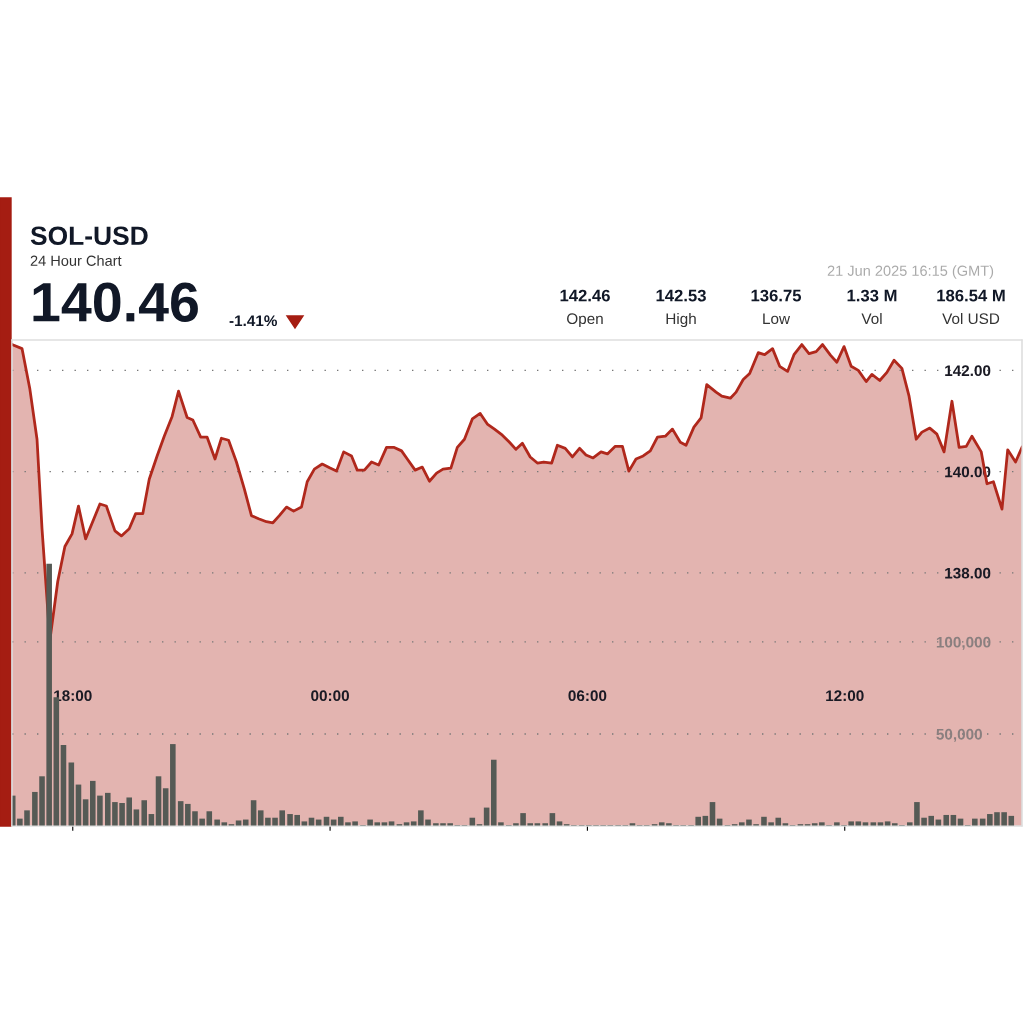 The height and width of the screenshot is (1024, 1024). I want to click on x-tick-label: 12:00, so click(845, 696).